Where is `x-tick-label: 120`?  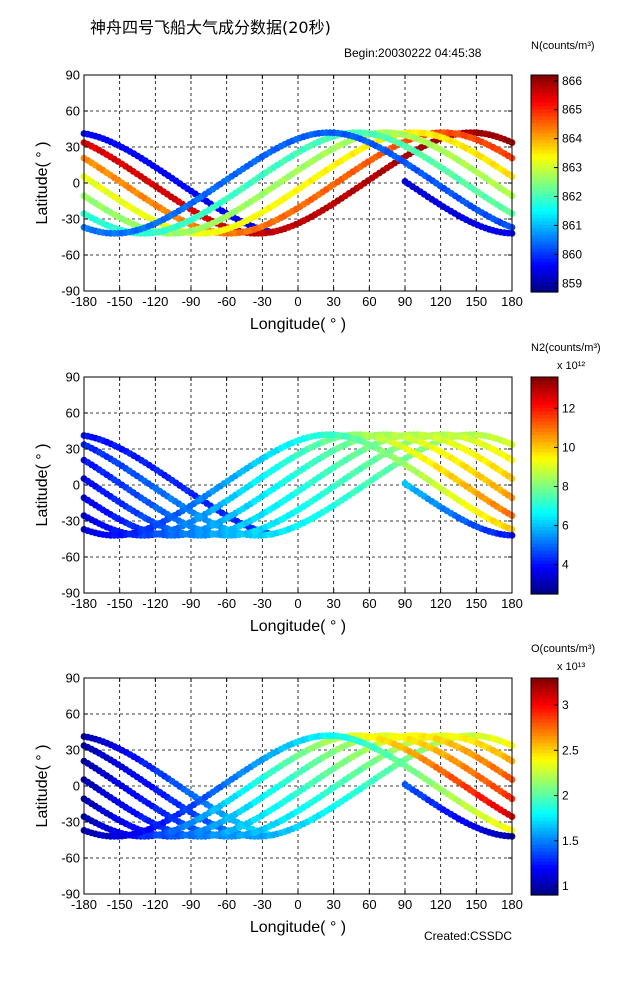
x-tick-label: 120 is located at coordinates (441, 603).